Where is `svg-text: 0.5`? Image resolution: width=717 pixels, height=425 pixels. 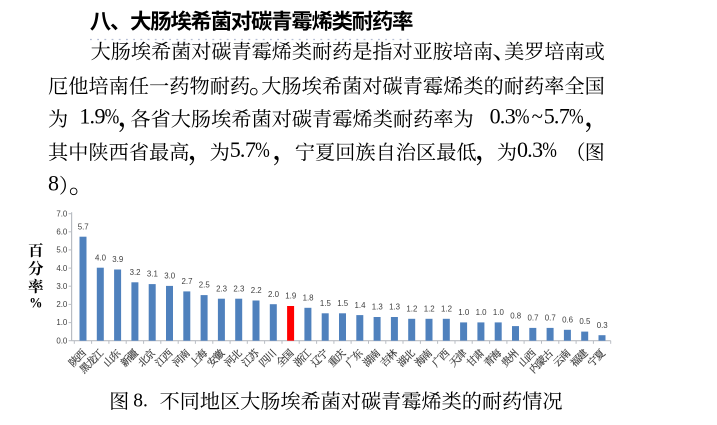 svg-text: 0.5 is located at coordinates (585, 321).